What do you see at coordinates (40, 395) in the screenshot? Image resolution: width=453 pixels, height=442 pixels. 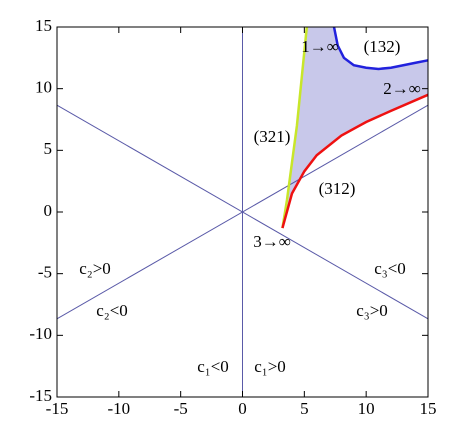 I see `y-tick-label: -15` at bounding box center [40, 395].